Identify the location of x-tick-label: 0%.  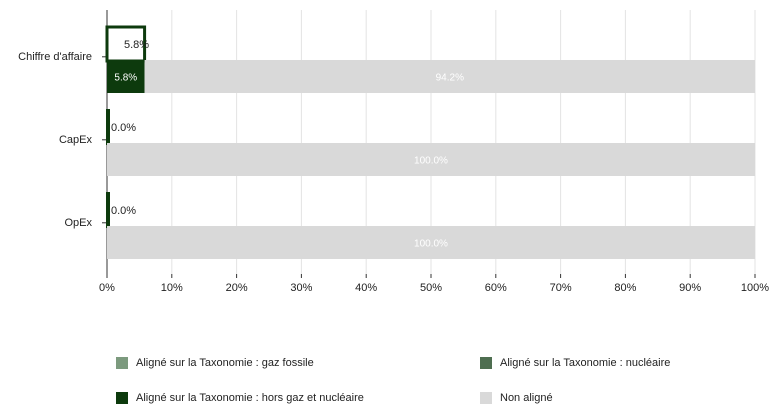
(107, 288).